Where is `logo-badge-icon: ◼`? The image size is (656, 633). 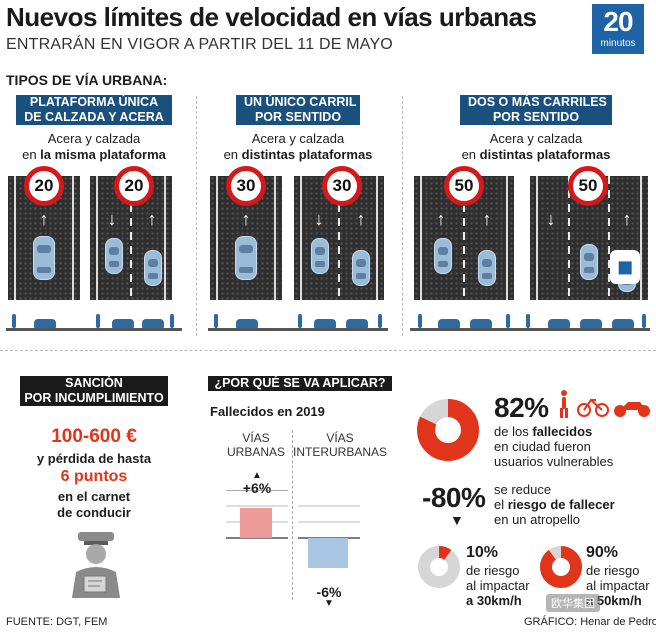
logo-badge-icon: ◼ is located at coordinates (625, 267).